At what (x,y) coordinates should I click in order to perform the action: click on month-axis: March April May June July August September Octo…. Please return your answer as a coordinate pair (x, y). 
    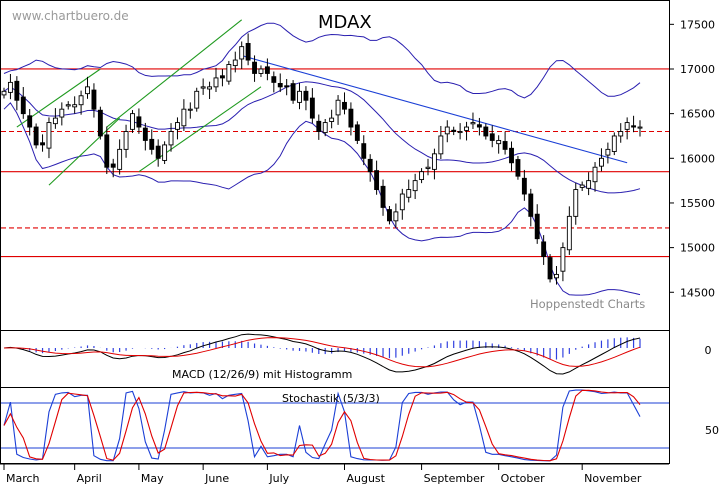
    Looking at the image, I should click on (334, 474).